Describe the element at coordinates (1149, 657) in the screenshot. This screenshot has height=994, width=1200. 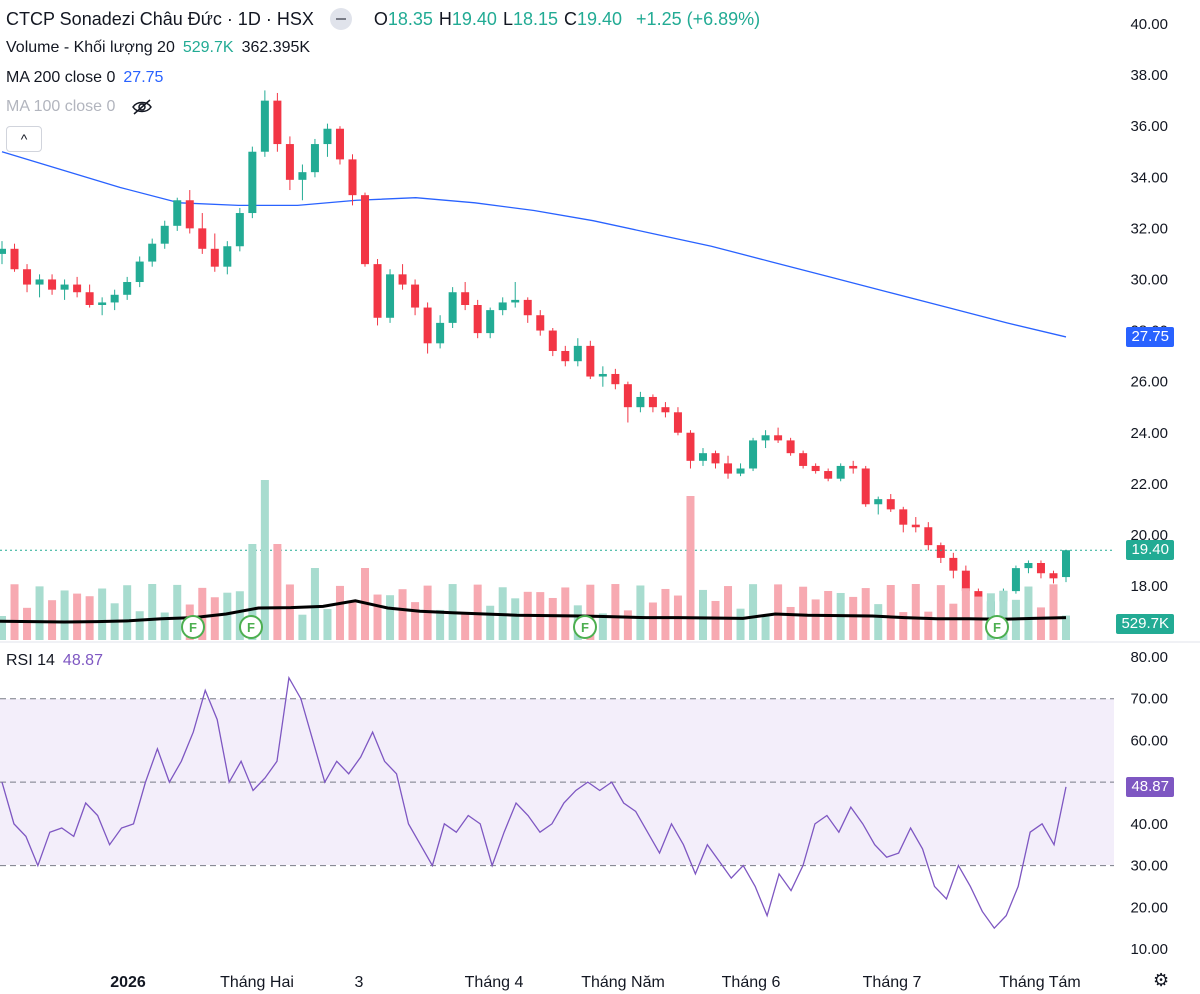
I see `rsi-tick-label: 80.00` at that location.